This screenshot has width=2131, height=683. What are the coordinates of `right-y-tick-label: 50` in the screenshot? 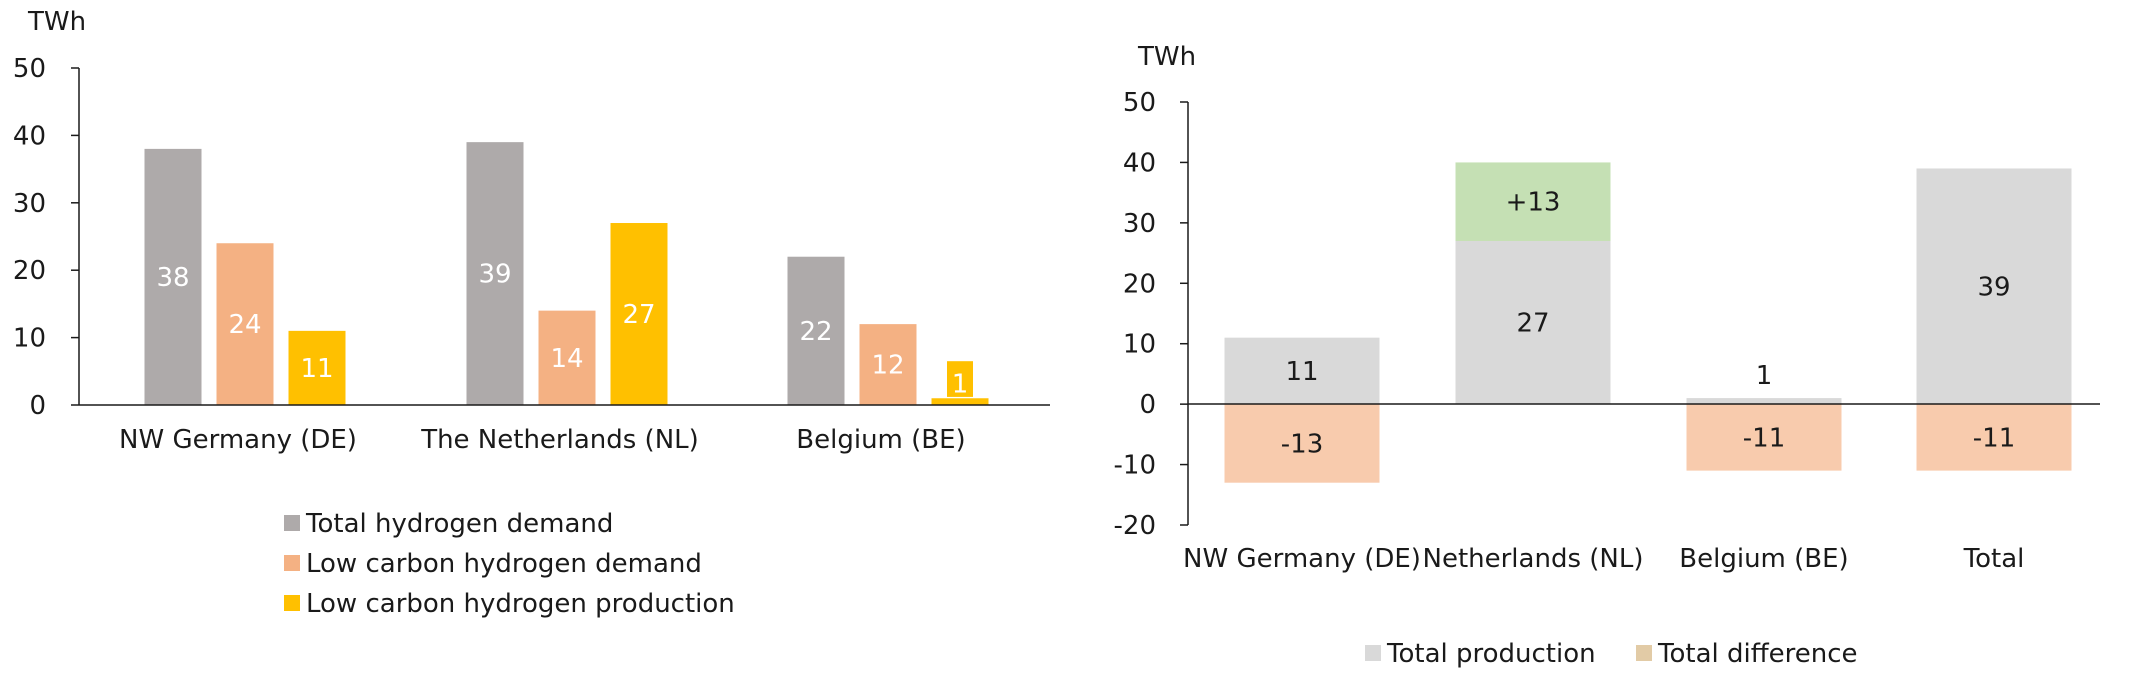 It's located at (1139, 103).